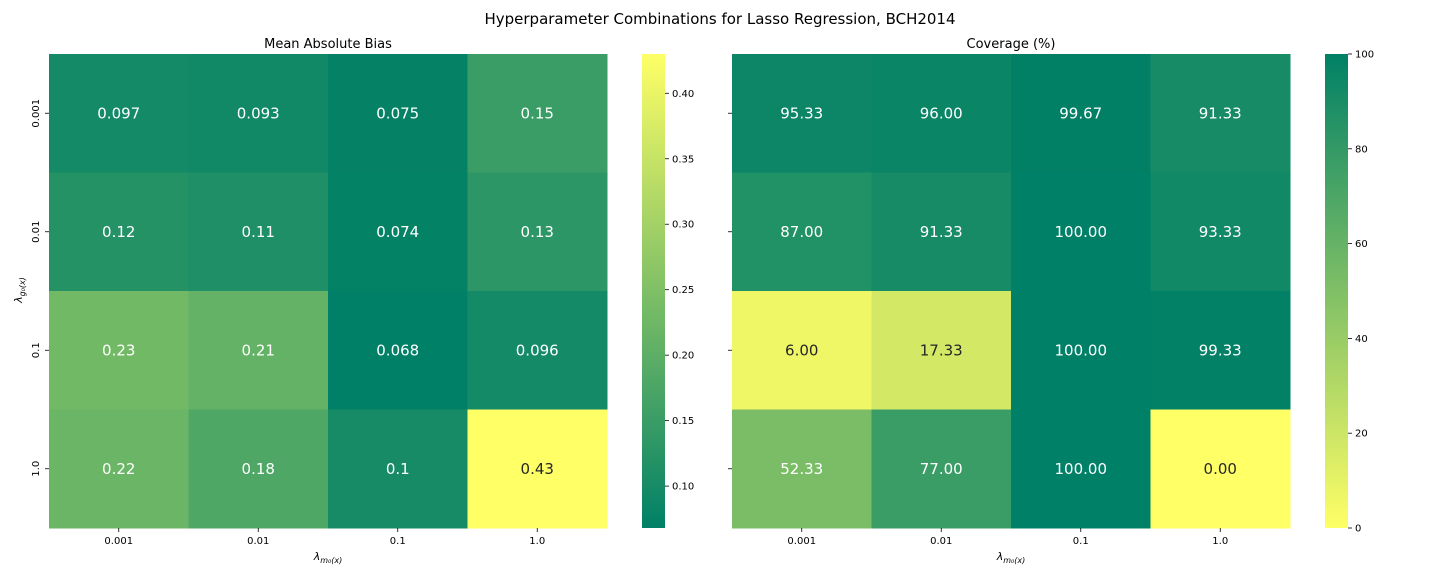  What do you see at coordinates (328, 557) in the screenshot?
I see `bias-x-axis-label: λm₀(x)` at bounding box center [328, 557].